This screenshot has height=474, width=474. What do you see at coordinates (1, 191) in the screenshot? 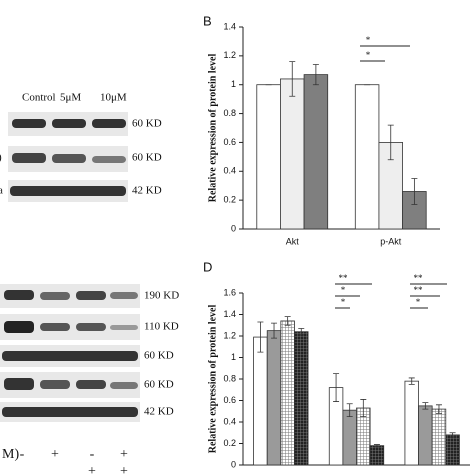
I see `edge-label: a` at bounding box center [1, 191].